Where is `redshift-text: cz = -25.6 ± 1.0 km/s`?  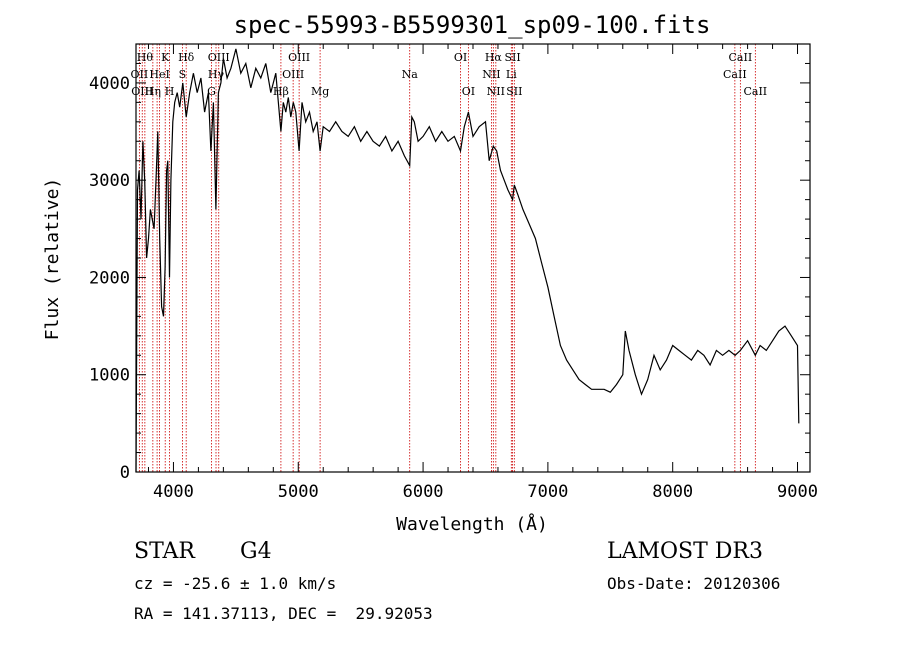 redshift-text: cz = -25.6 ± 1.0 km/s is located at coordinates (235, 583).